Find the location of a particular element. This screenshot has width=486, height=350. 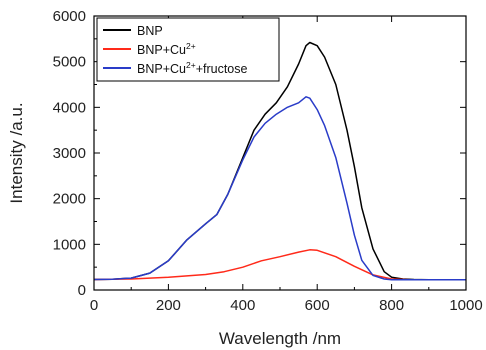

y-tick-label: 1000 is located at coordinates (69, 244).